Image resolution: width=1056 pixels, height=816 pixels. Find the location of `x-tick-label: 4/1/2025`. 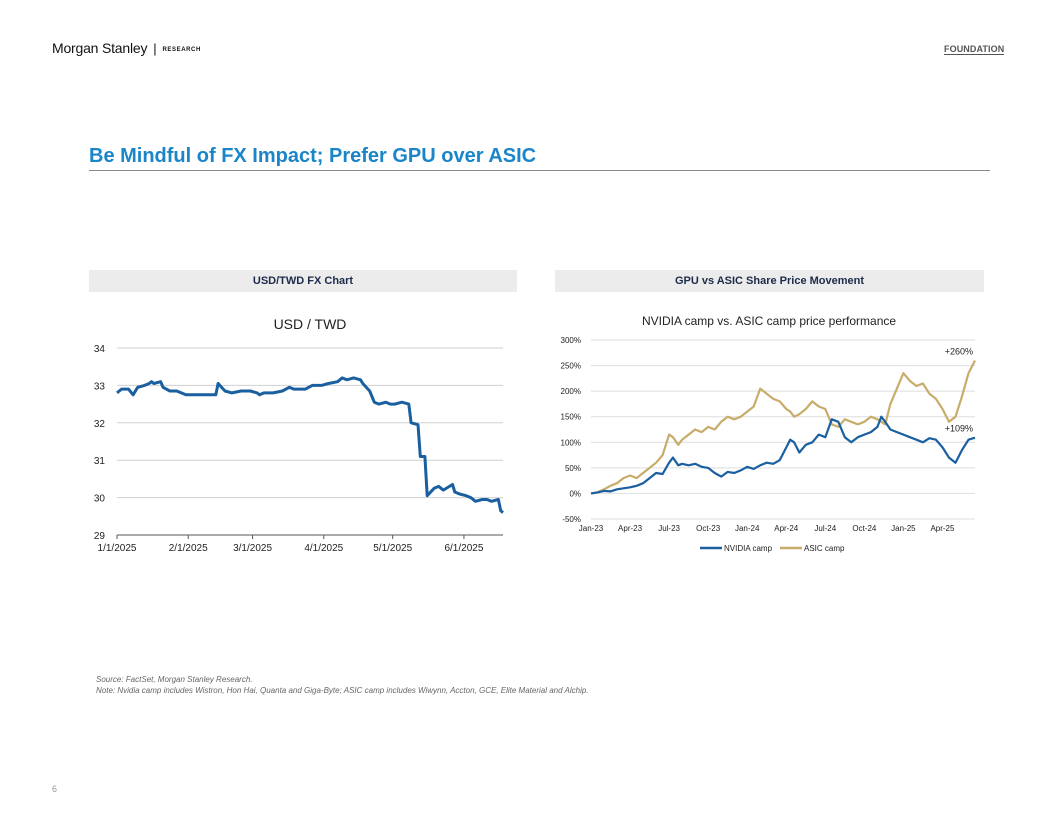

x-tick-label: 4/1/2025 is located at coordinates (323, 548).